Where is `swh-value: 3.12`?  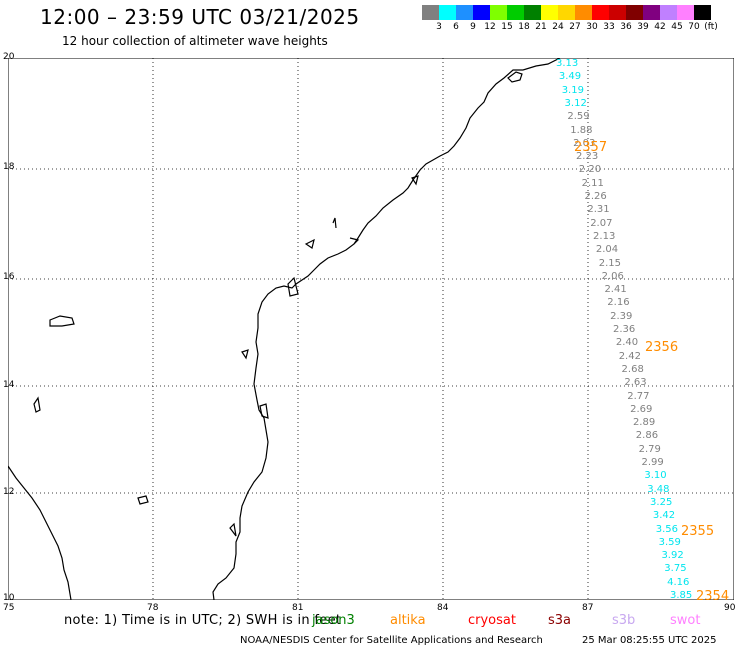 swh-value: 3.12 is located at coordinates (575, 103).